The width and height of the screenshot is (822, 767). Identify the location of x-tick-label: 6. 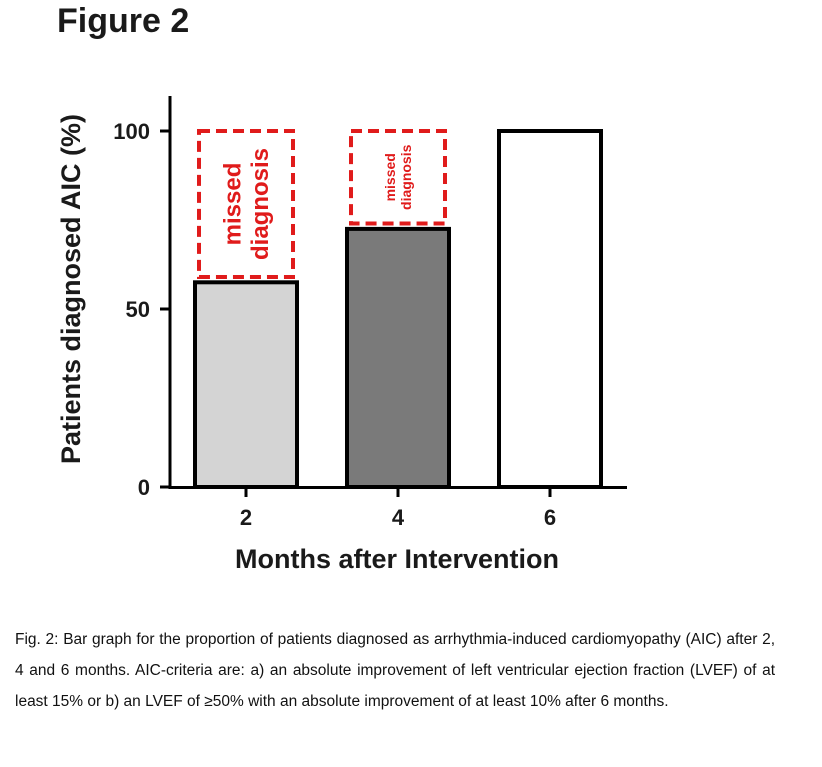
(550, 517).